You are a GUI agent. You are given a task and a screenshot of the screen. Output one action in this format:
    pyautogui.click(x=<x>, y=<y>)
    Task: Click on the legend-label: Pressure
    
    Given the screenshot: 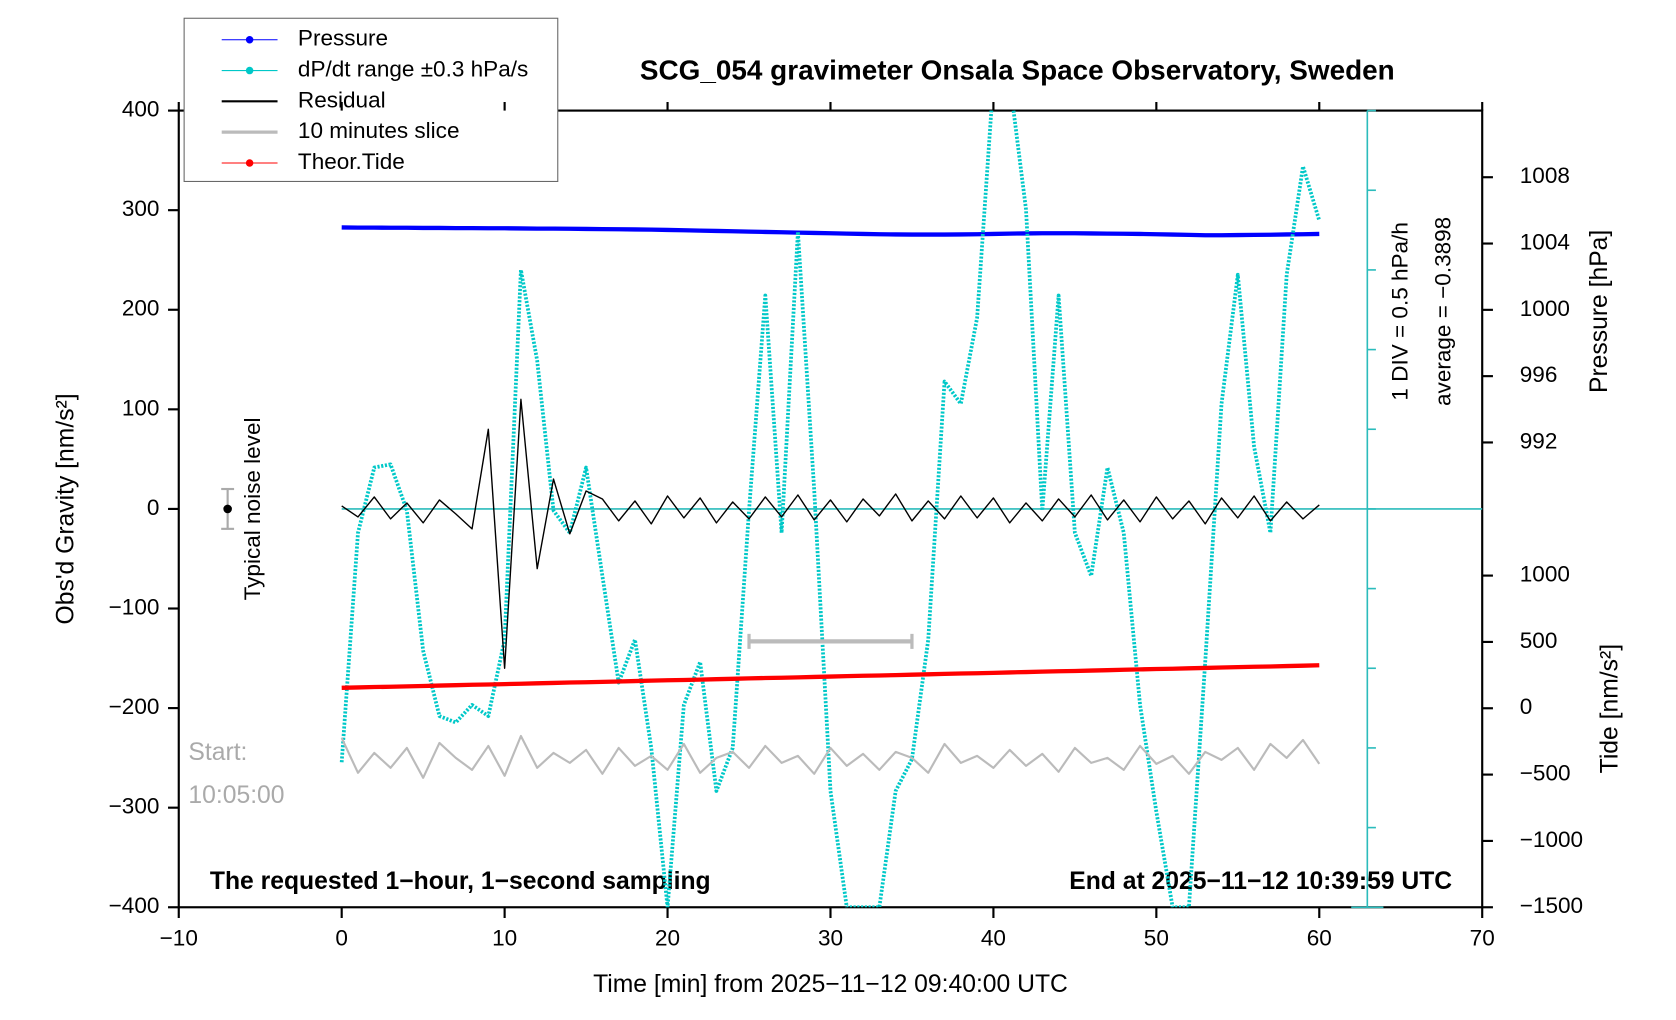 What is the action you would take?
    pyautogui.click(x=343, y=38)
    